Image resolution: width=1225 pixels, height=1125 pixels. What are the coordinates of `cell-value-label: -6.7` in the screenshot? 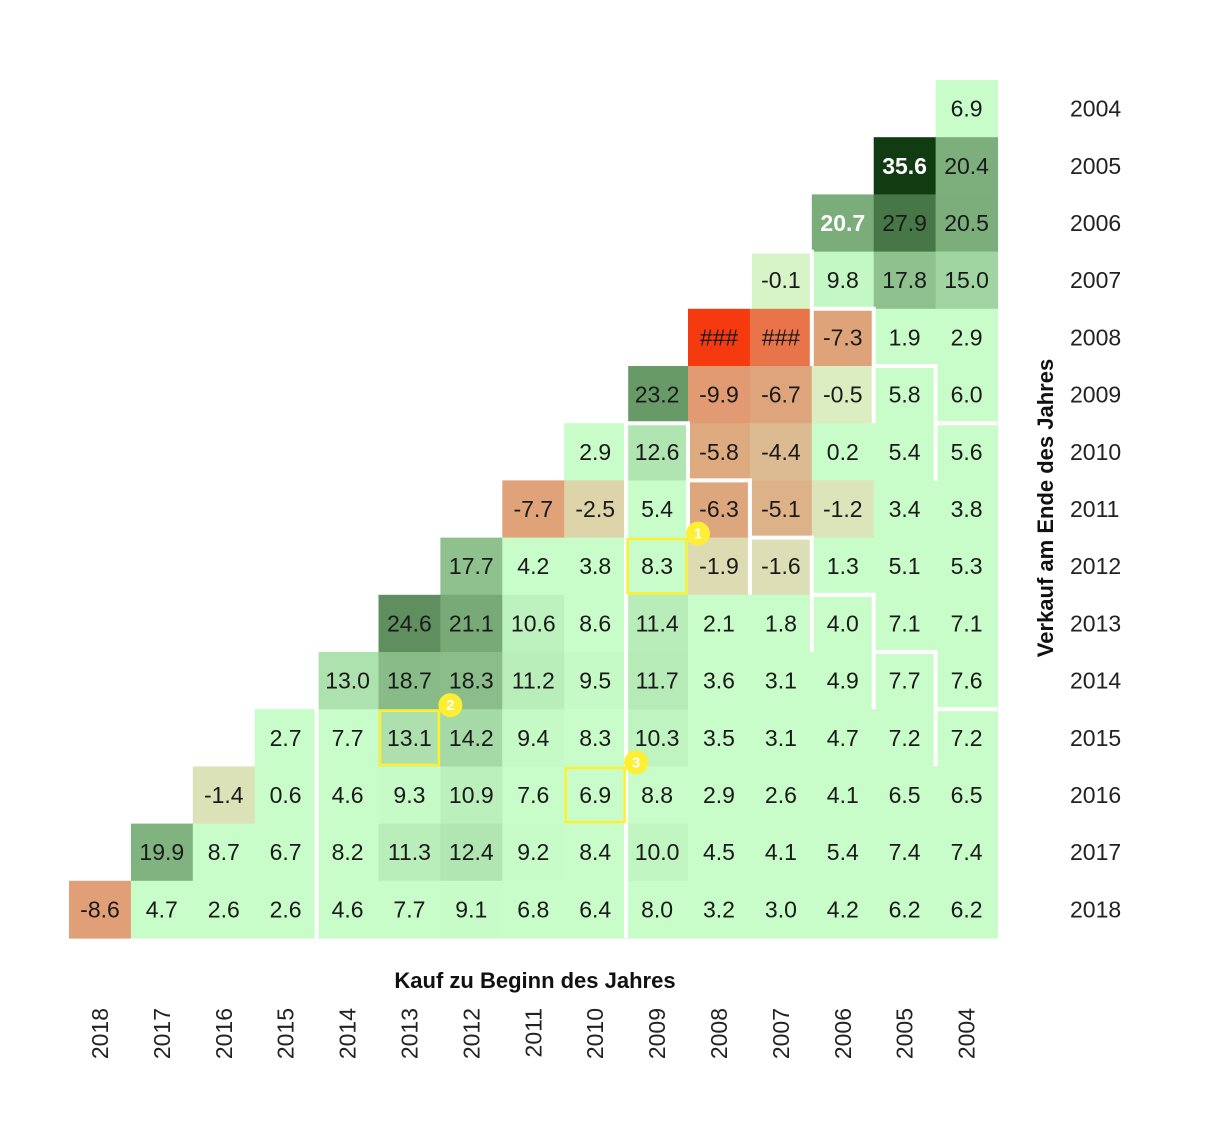 It's located at (781, 395).